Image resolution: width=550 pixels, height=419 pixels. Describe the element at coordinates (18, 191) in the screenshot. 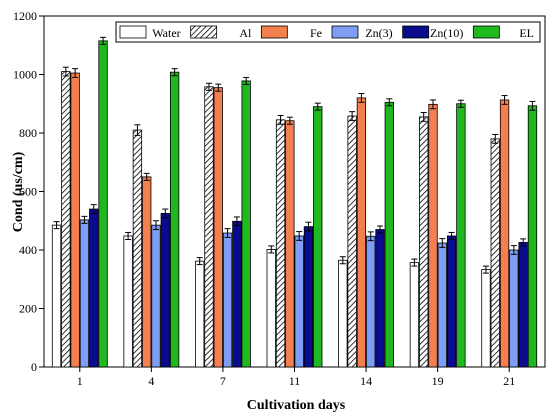

I see `y-axis-title: Cond (us/cm)` at that location.